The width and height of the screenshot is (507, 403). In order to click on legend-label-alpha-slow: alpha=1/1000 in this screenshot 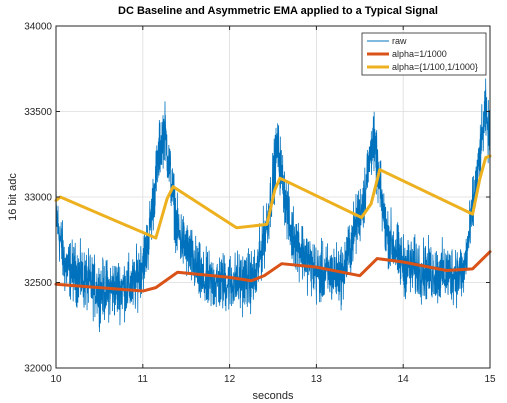, I will do `click(419, 54)`.